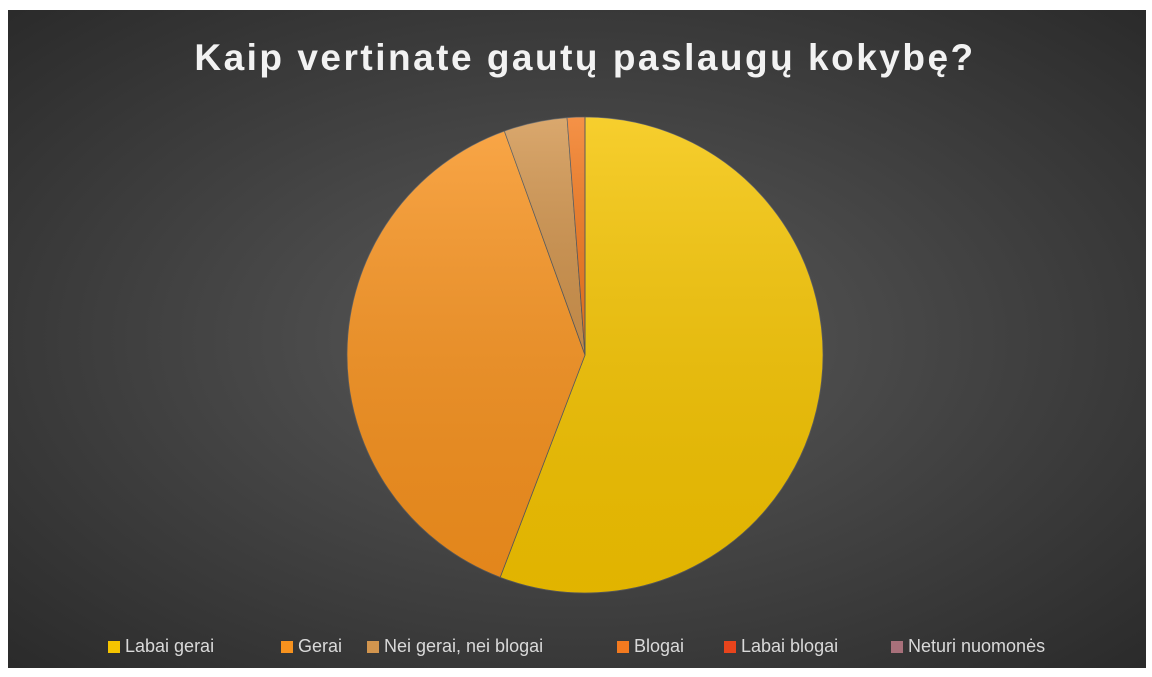 The width and height of the screenshot is (1152, 677). Describe the element at coordinates (659, 646) in the screenshot. I see `legend-label: Blogai` at that location.